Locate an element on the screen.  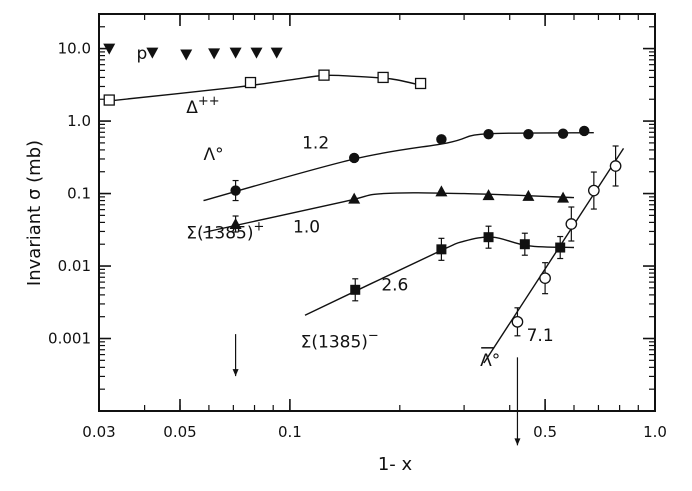
annotation-text: 7.1 is located at coordinates (540, 336).